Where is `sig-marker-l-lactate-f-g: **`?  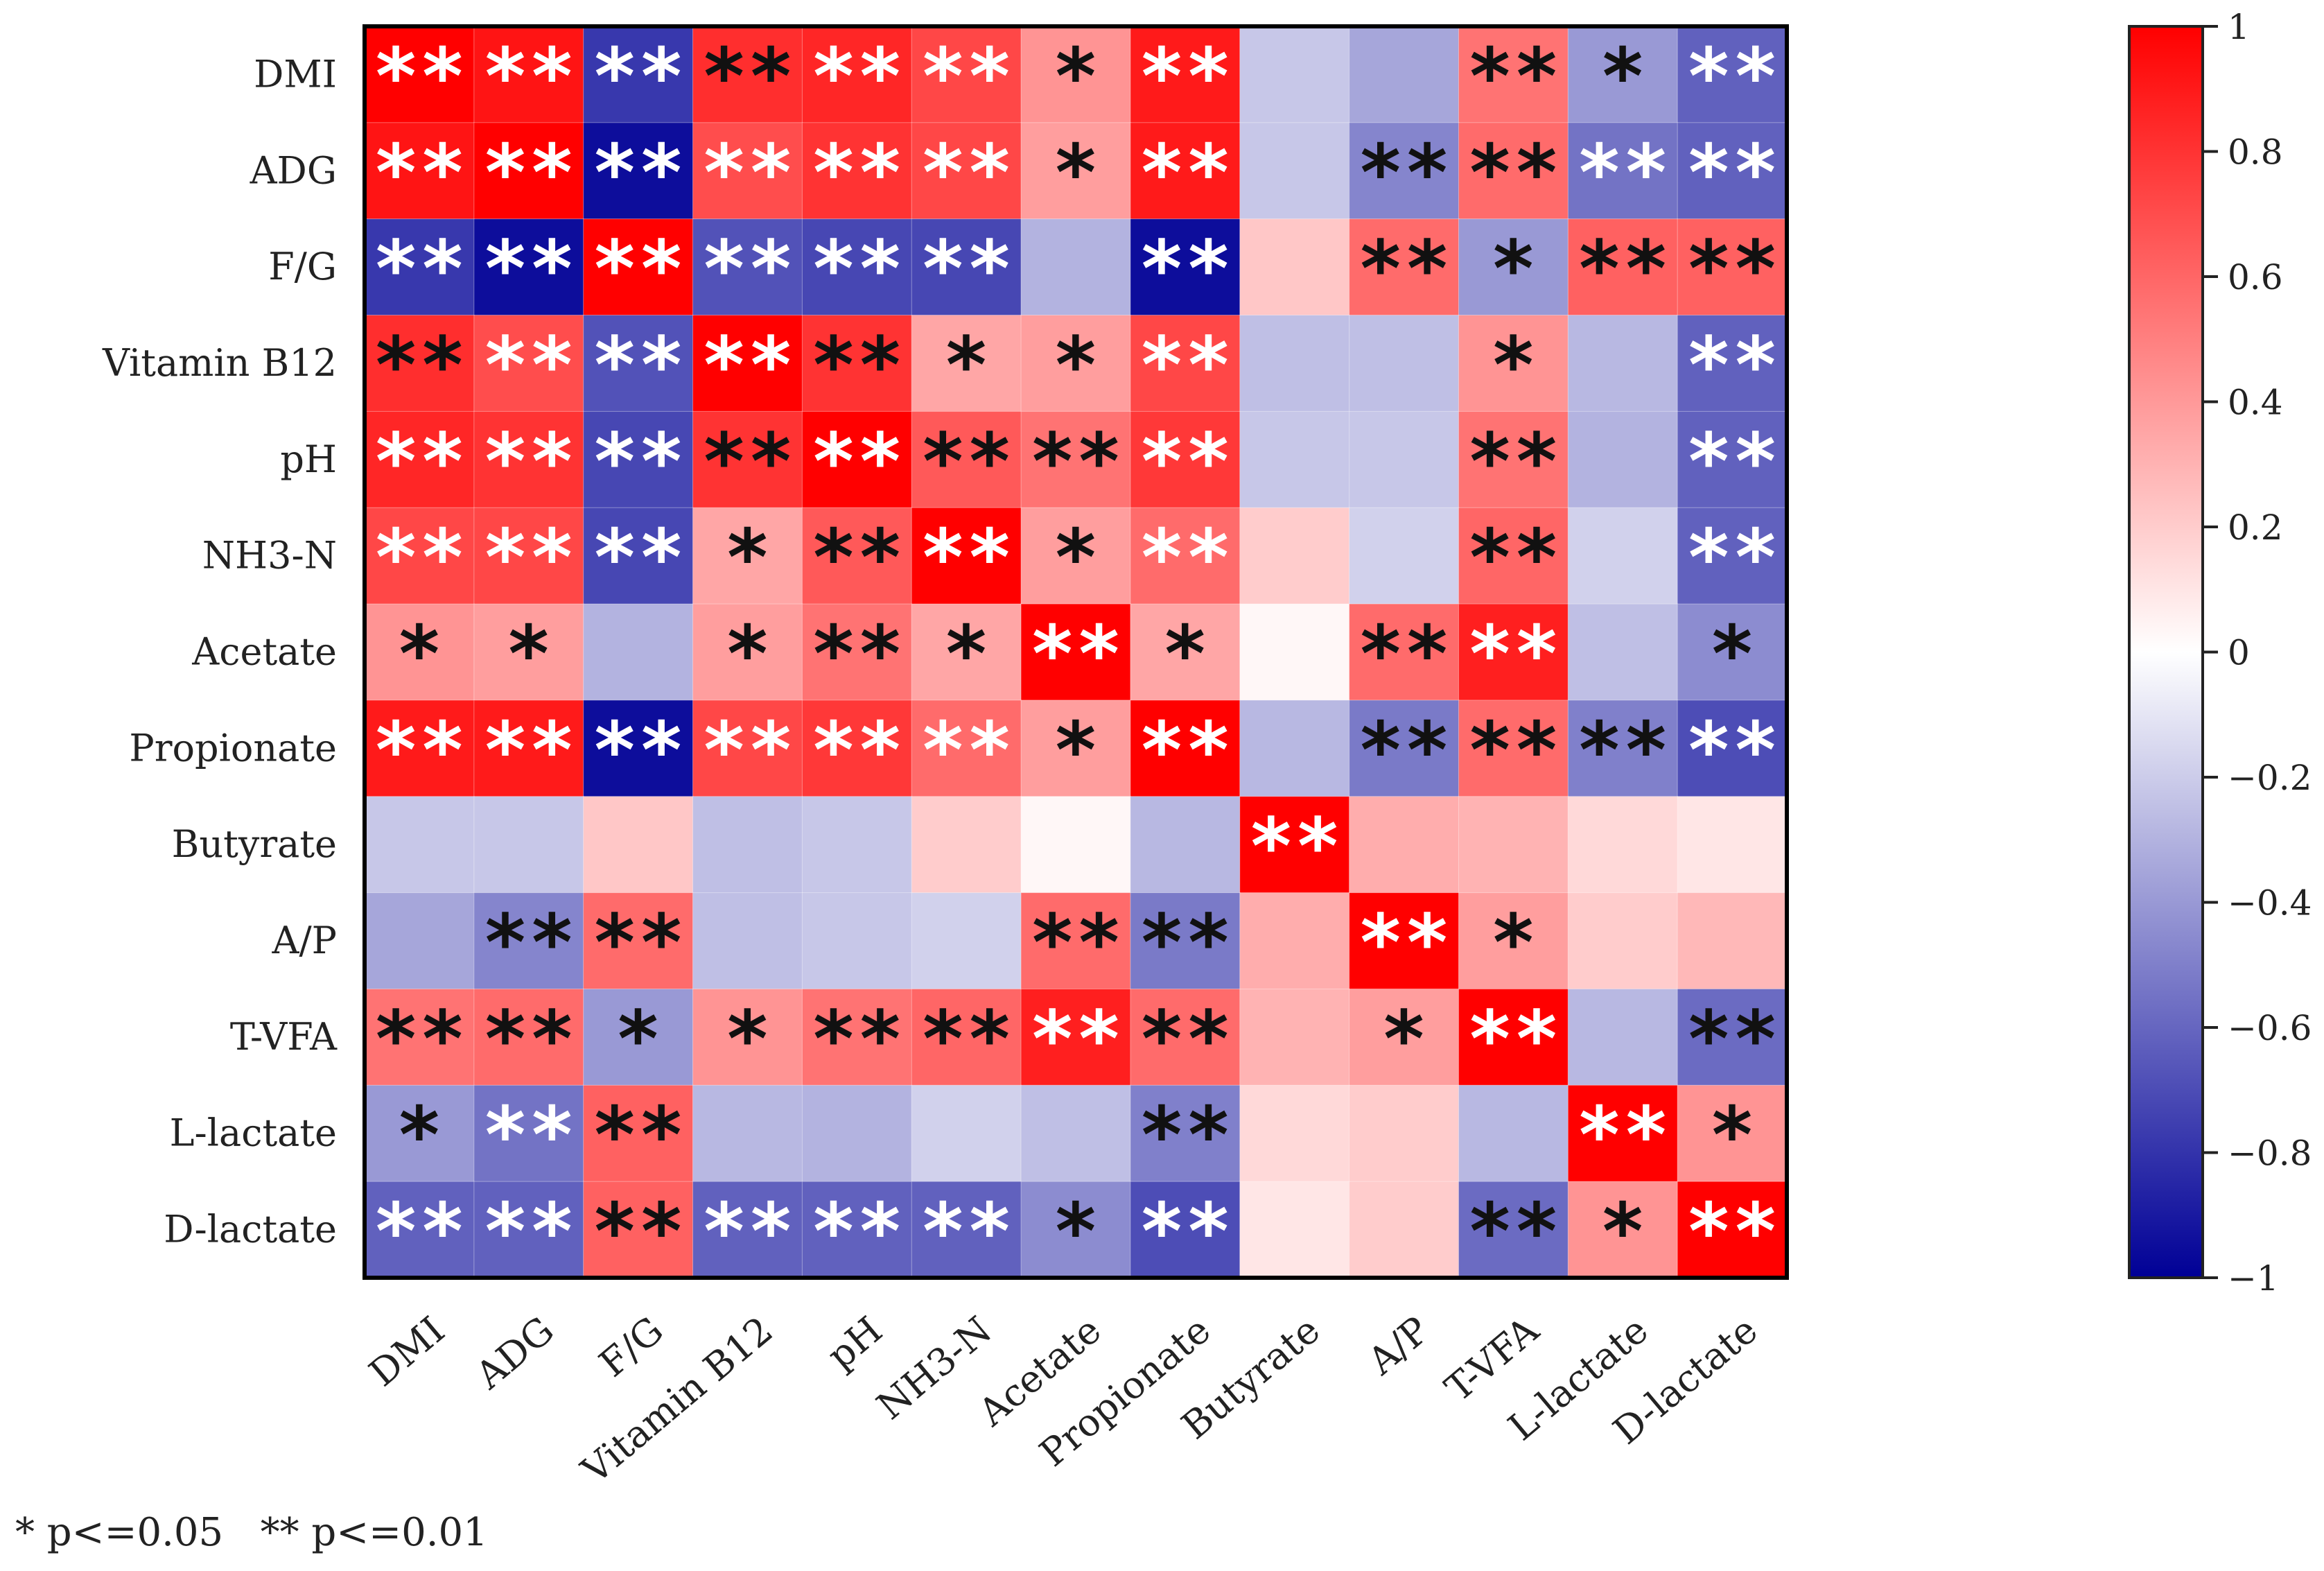 sig-marker-l-lactate-f-g: ** is located at coordinates (638, 1136).